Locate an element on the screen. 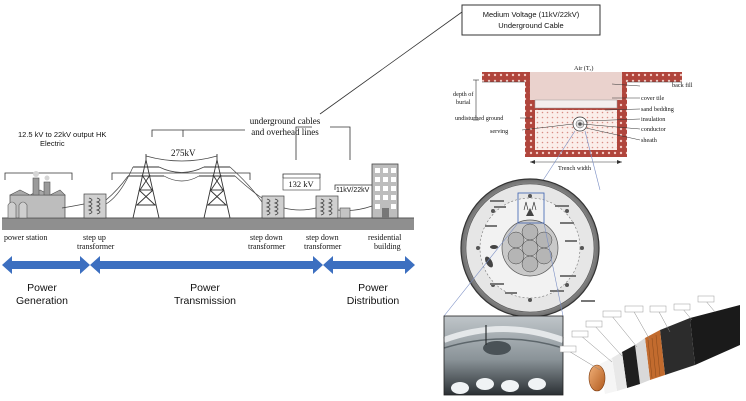 This screenshot has width=746, height=401. stage-transmission-line2: Transmission is located at coordinates (205, 301).